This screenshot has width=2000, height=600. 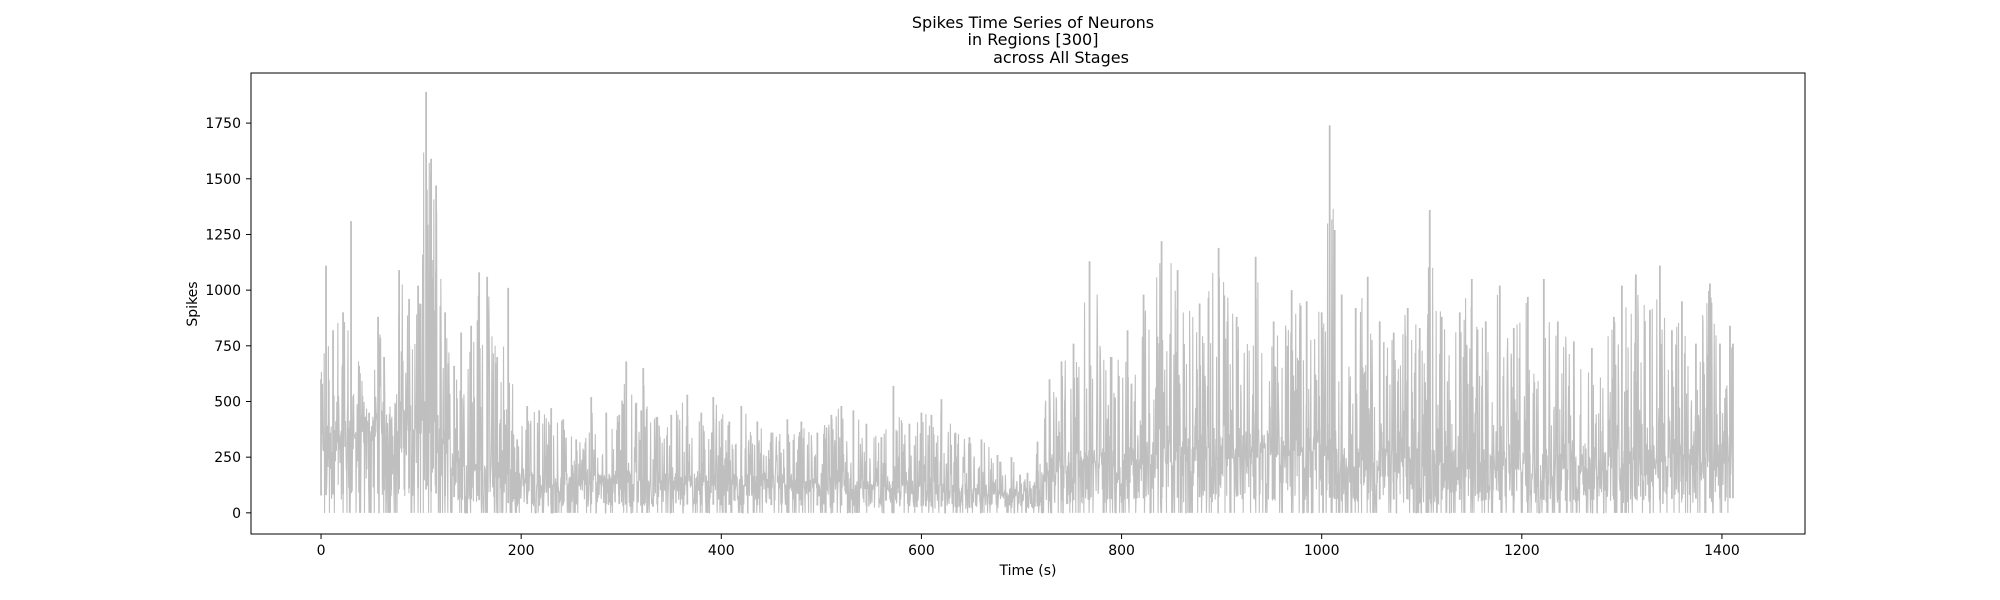 What do you see at coordinates (1028, 571) in the screenshot?
I see `x-axis-label: Time (s)` at bounding box center [1028, 571].